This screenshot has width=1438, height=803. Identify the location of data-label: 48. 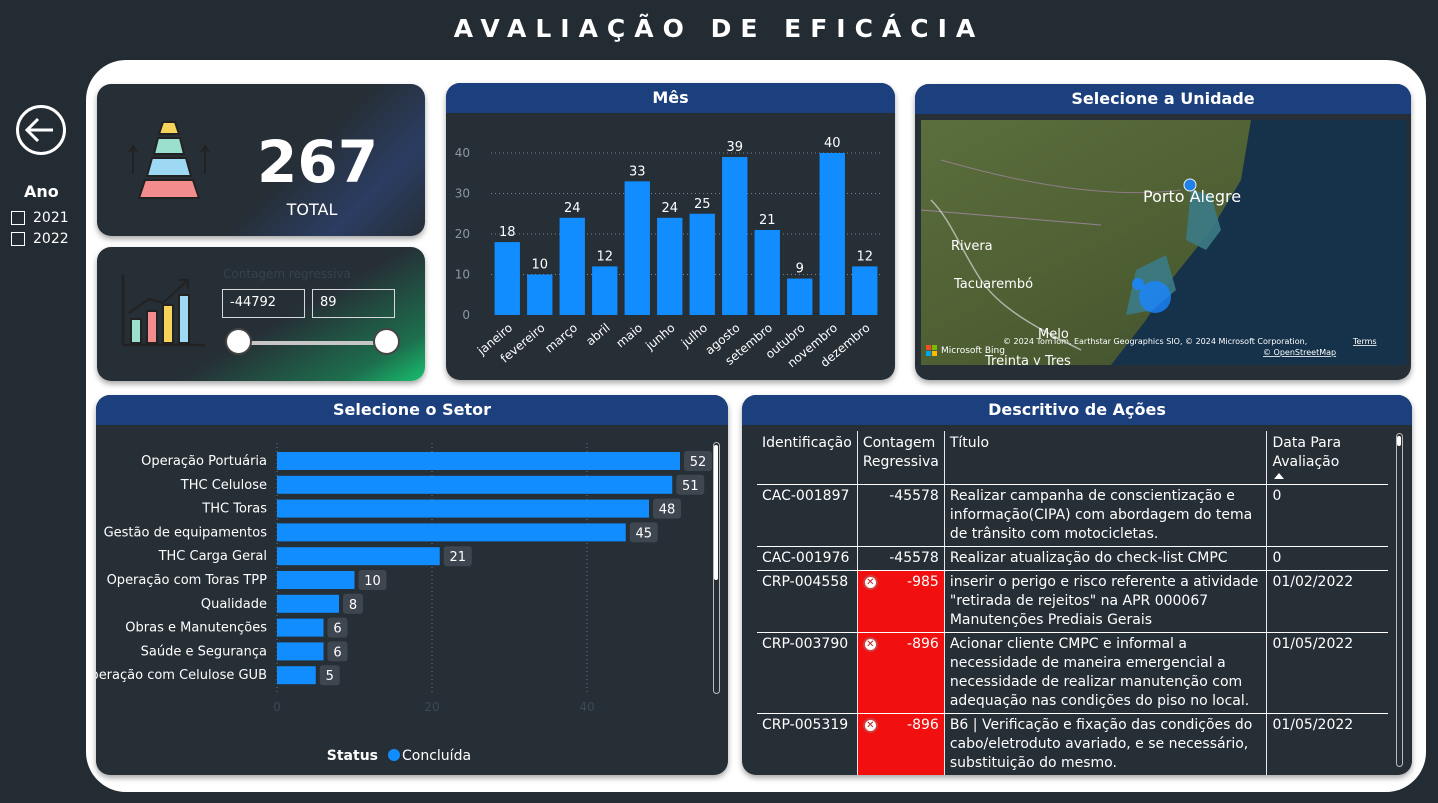
(667, 510).